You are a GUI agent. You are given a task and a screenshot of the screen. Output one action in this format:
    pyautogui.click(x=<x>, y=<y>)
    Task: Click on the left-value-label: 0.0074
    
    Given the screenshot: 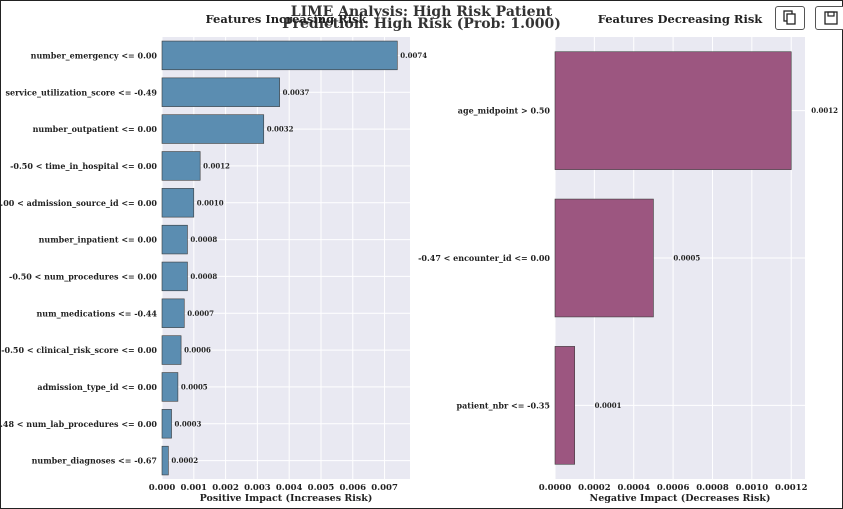 What is the action you would take?
    pyautogui.click(x=413, y=55)
    